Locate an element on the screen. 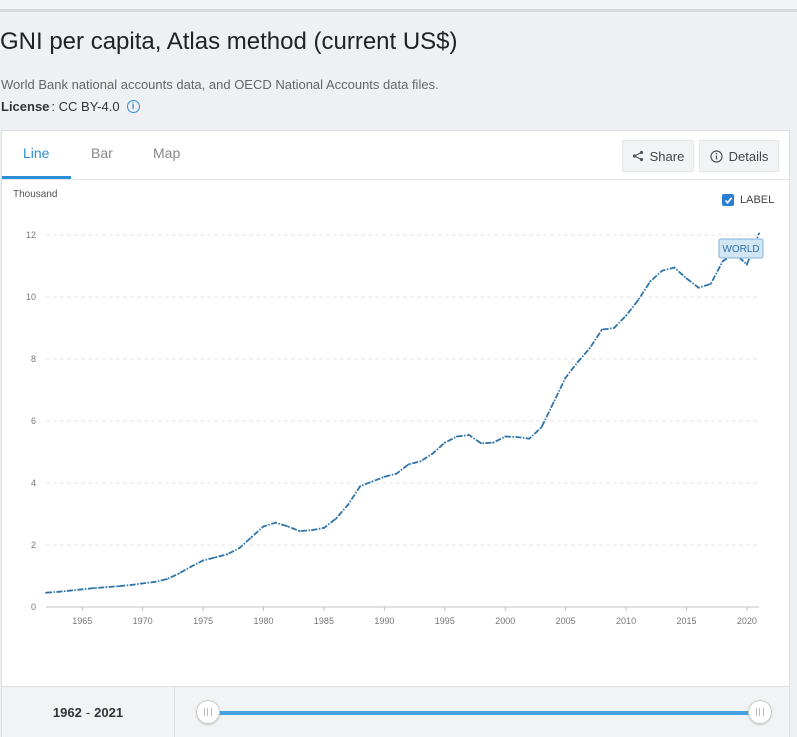 This screenshot has height=737, width=797. x-tick-label: 2005 is located at coordinates (566, 621).